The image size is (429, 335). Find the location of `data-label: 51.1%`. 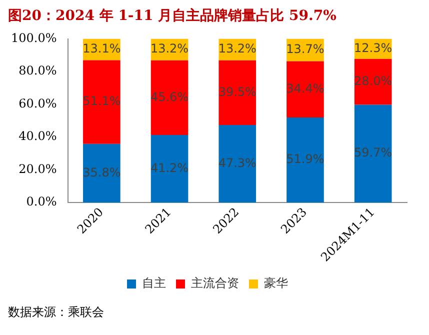

data-label: 51.1% is located at coordinates (101, 101).